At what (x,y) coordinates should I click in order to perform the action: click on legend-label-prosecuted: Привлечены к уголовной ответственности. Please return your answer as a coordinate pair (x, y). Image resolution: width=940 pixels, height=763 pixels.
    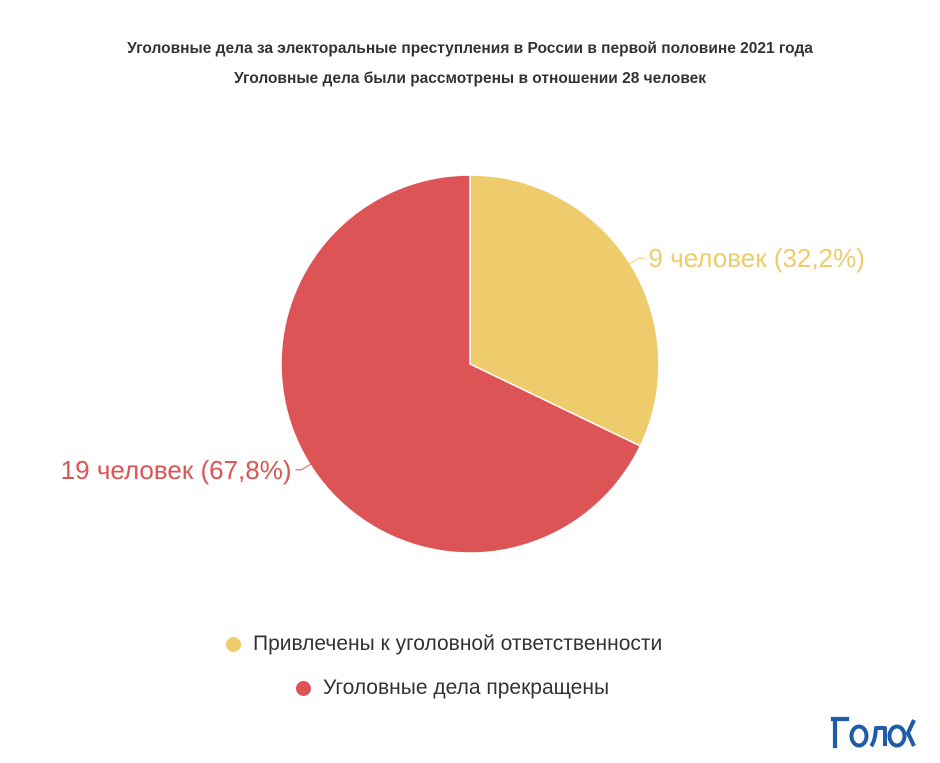
    Looking at the image, I should click on (458, 643).